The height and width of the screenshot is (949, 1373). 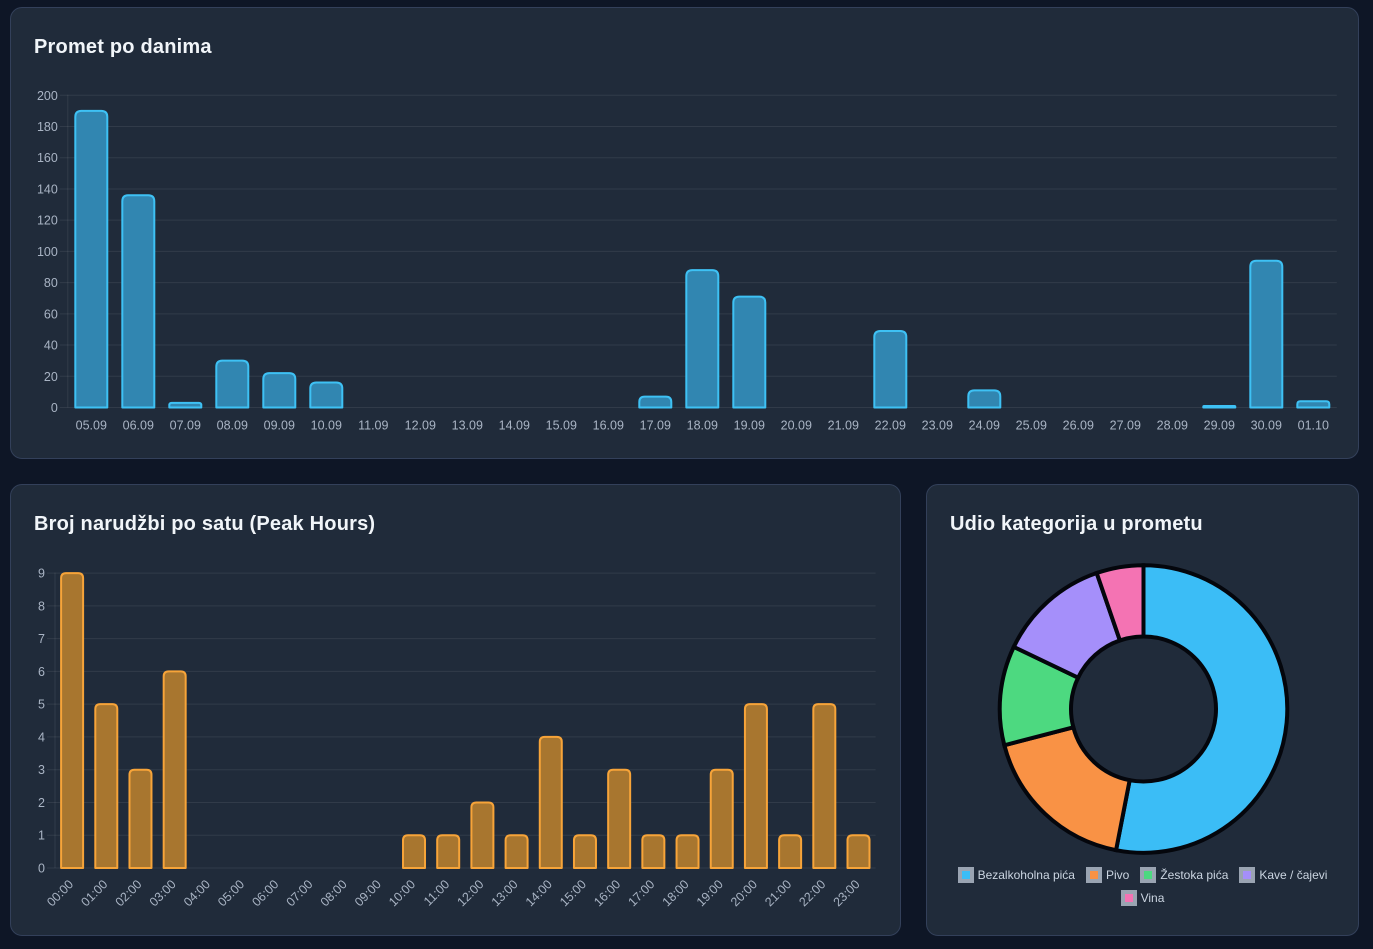 What do you see at coordinates (91, 426) in the screenshot?
I see `svg-text: 05.09` at bounding box center [91, 426].